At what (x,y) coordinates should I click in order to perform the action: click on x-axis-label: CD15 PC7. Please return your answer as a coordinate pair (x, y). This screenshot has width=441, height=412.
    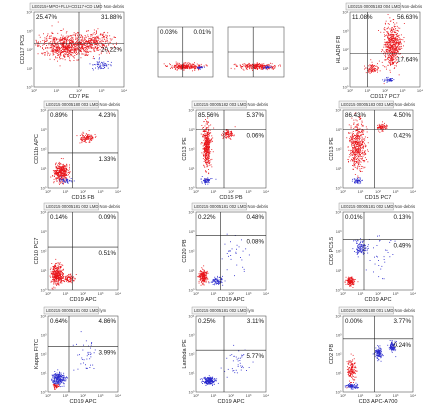
    Looking at the image, I should click on (378, 198).